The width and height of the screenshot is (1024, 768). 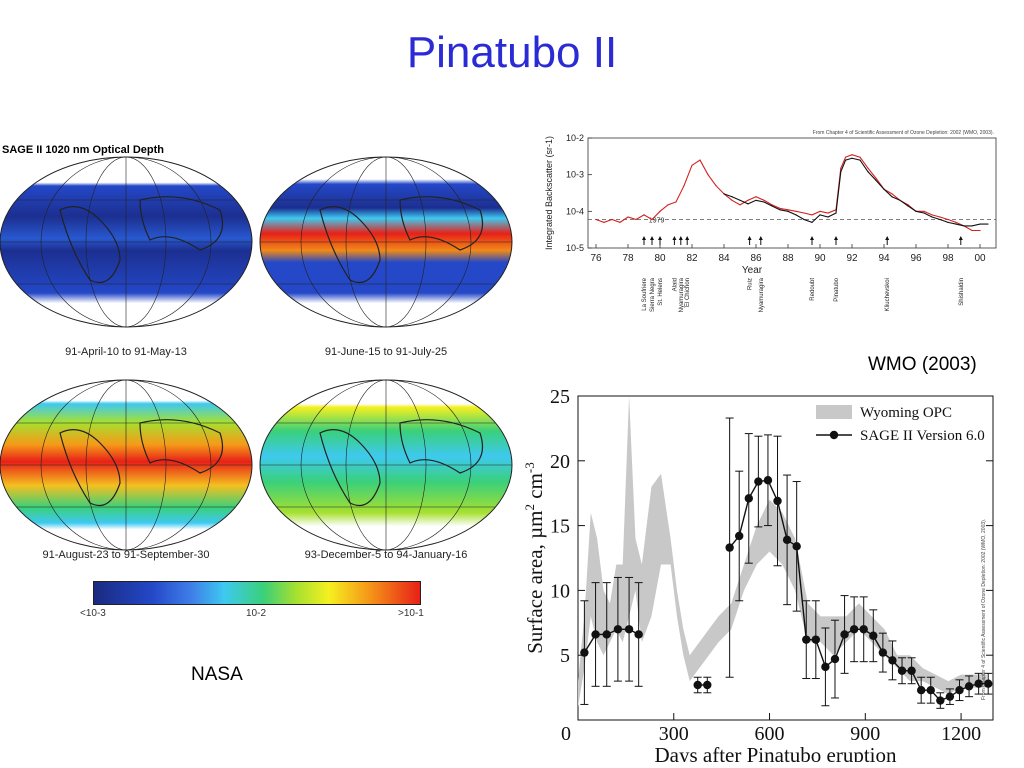 What do you see at coordinates (834, 412) in the screenshot?
I see `legend-swatch-wyoming` at bounding box center [834, 412].